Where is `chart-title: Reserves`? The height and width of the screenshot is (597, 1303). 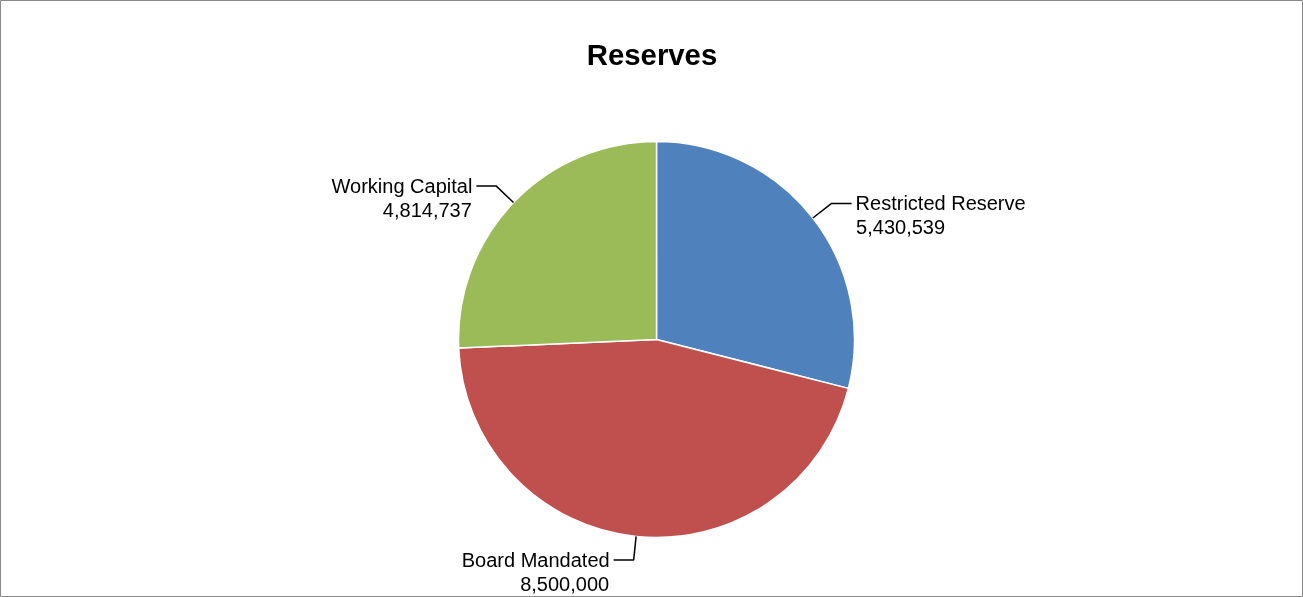
chart-title: Reserves is located at coordinates (652, 54).